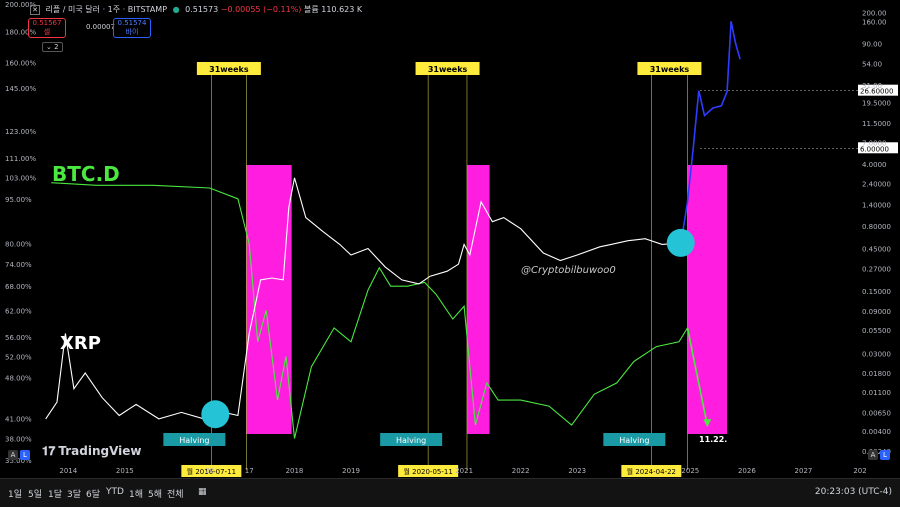 The width and height of the screenshot is (900, 507). What do you see at coordinates (18, 461) in the screenshot?
I see `left-tick-label: 35.00%` at bounding box center [18, 461].